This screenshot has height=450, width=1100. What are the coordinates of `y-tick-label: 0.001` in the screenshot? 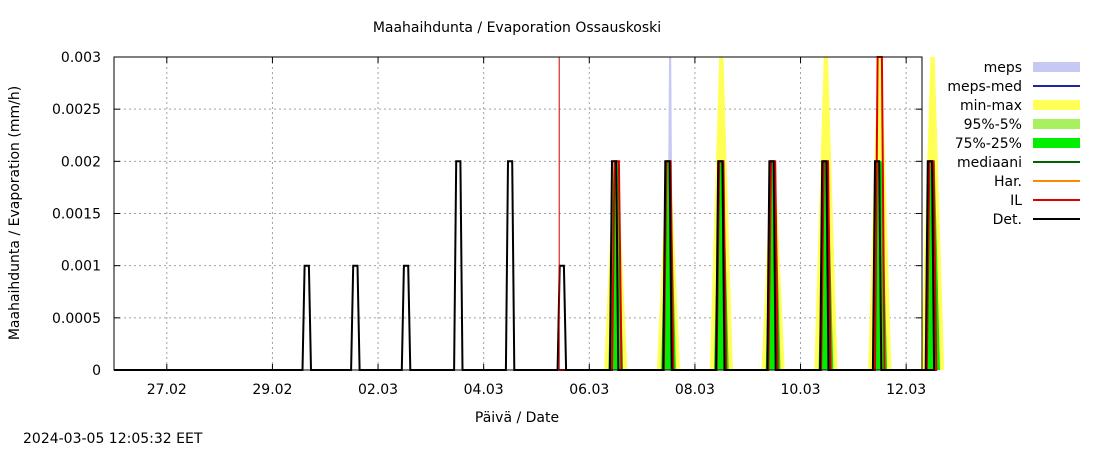 It's located at (81, 267).